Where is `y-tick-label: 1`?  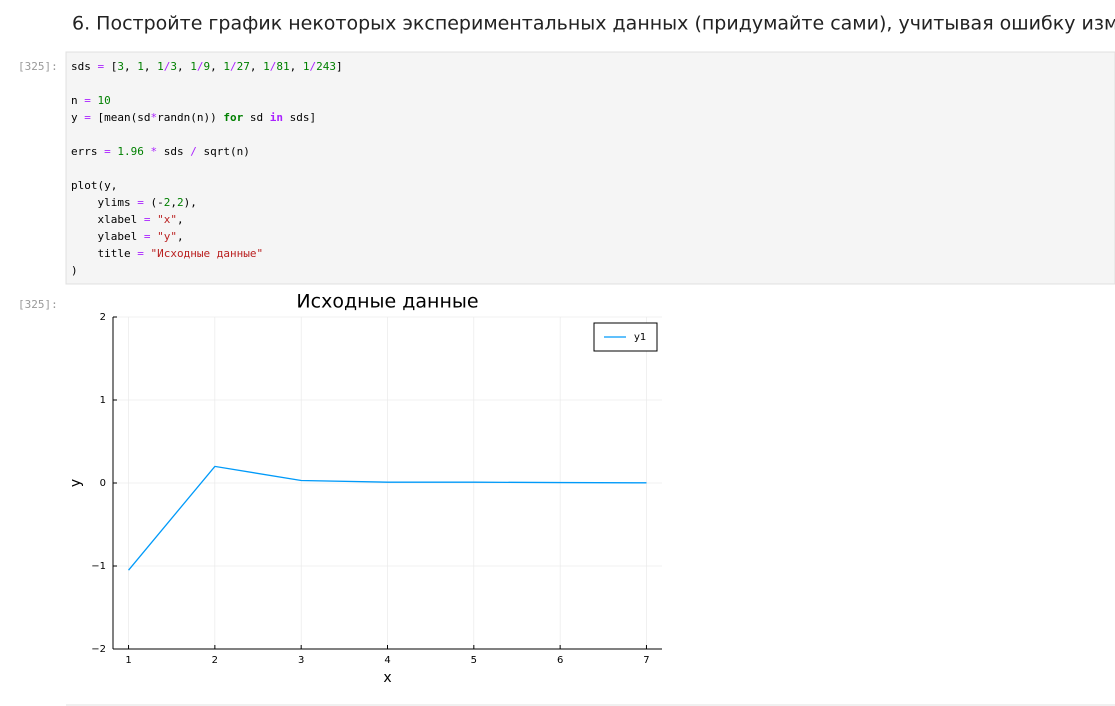
y-tick-label: 1 is located at coordinates (103, 400).